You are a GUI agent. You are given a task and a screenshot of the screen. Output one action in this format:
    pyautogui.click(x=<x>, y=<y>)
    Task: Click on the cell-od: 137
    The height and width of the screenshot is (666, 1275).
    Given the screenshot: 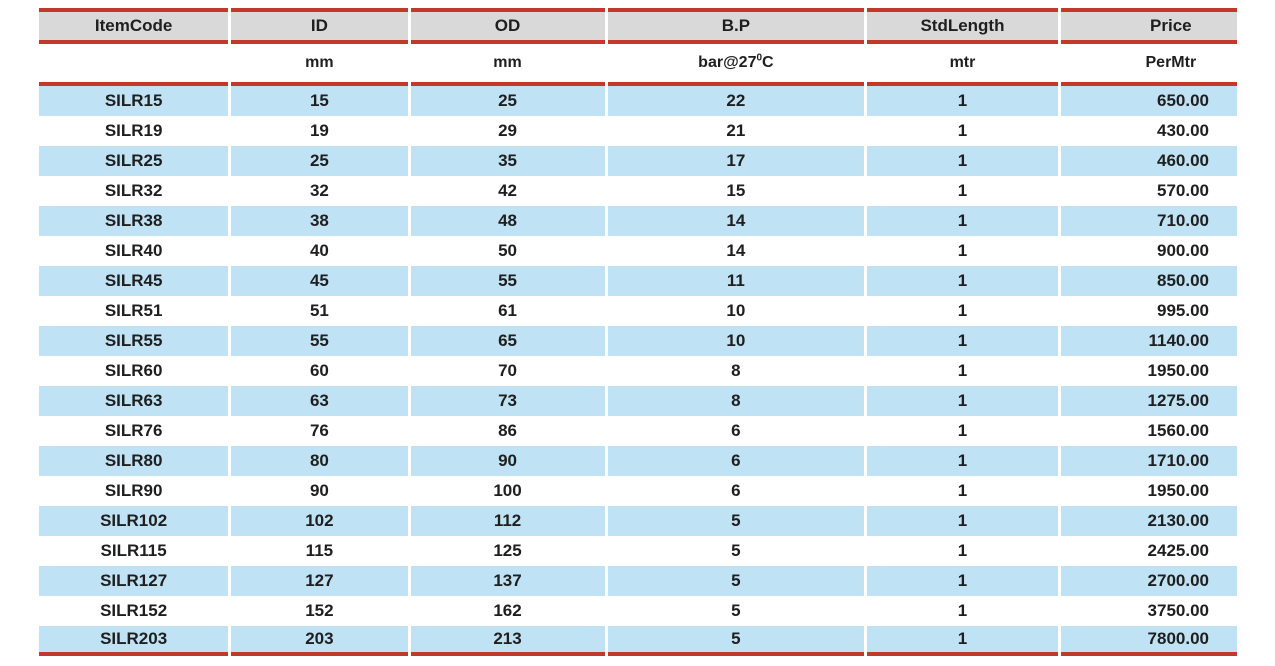 What is the action you would take?
    pyautogui.click(x=507, y=581)
    